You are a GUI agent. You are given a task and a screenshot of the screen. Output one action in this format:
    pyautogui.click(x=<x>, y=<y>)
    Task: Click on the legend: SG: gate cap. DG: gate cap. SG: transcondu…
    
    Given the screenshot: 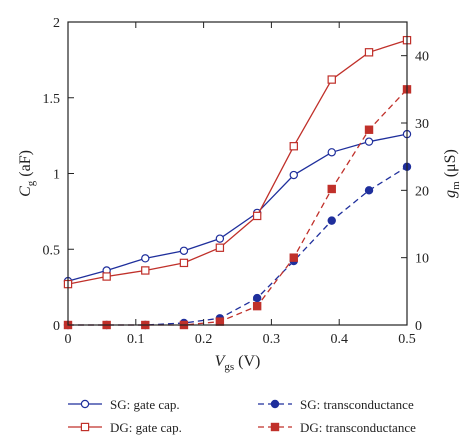 What is the action you would take?
    pyautogui.click(x=242, y=416)
    